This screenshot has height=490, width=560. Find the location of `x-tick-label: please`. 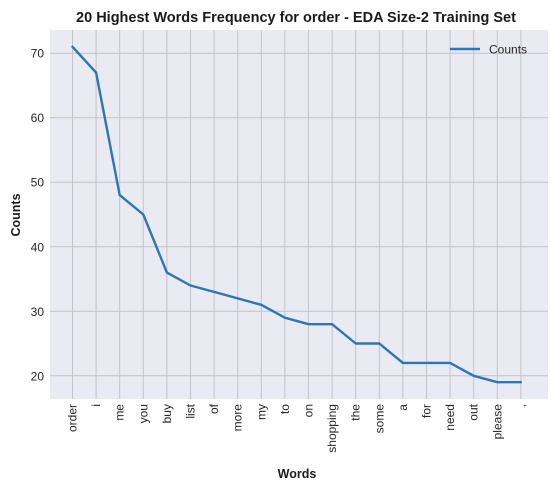

x-tick-label: please is located at coordinates (497, 422).